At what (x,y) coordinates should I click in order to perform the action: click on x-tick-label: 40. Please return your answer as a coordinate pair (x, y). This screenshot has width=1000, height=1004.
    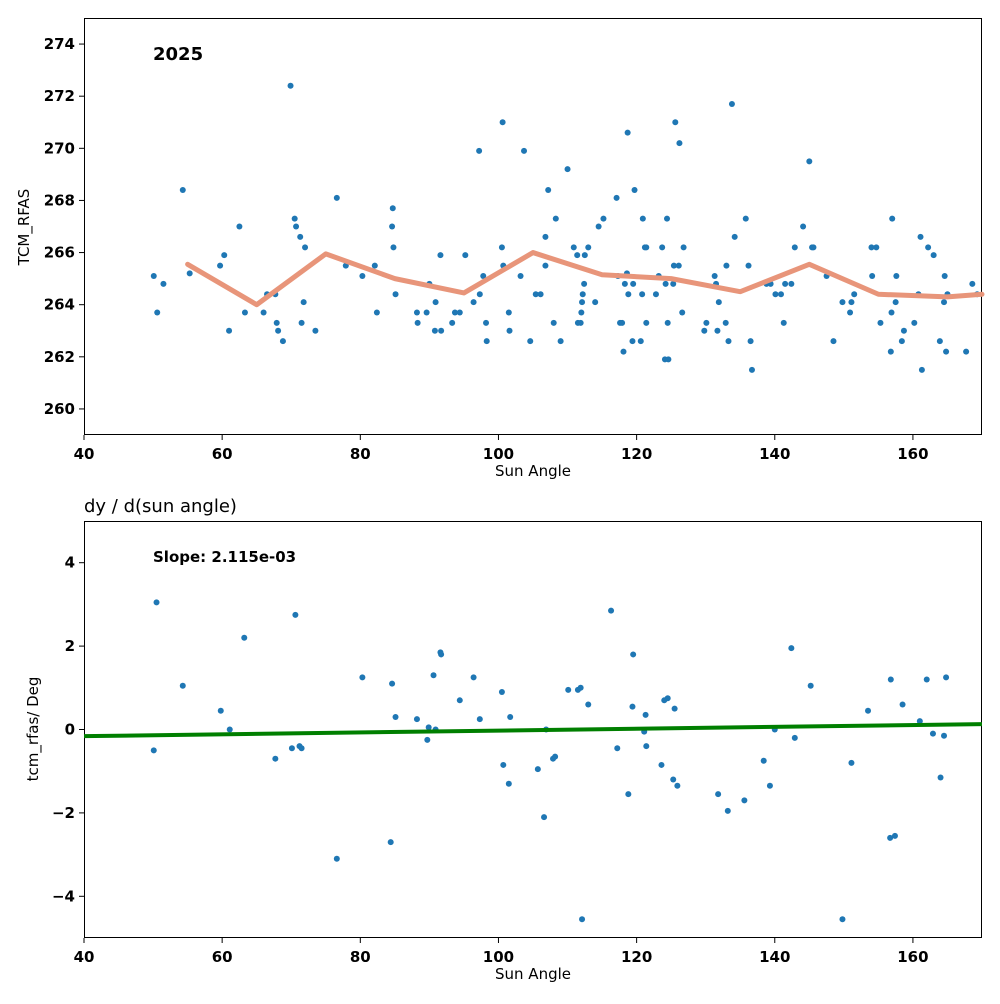
    Looking at the image, I should click on (84, 454).